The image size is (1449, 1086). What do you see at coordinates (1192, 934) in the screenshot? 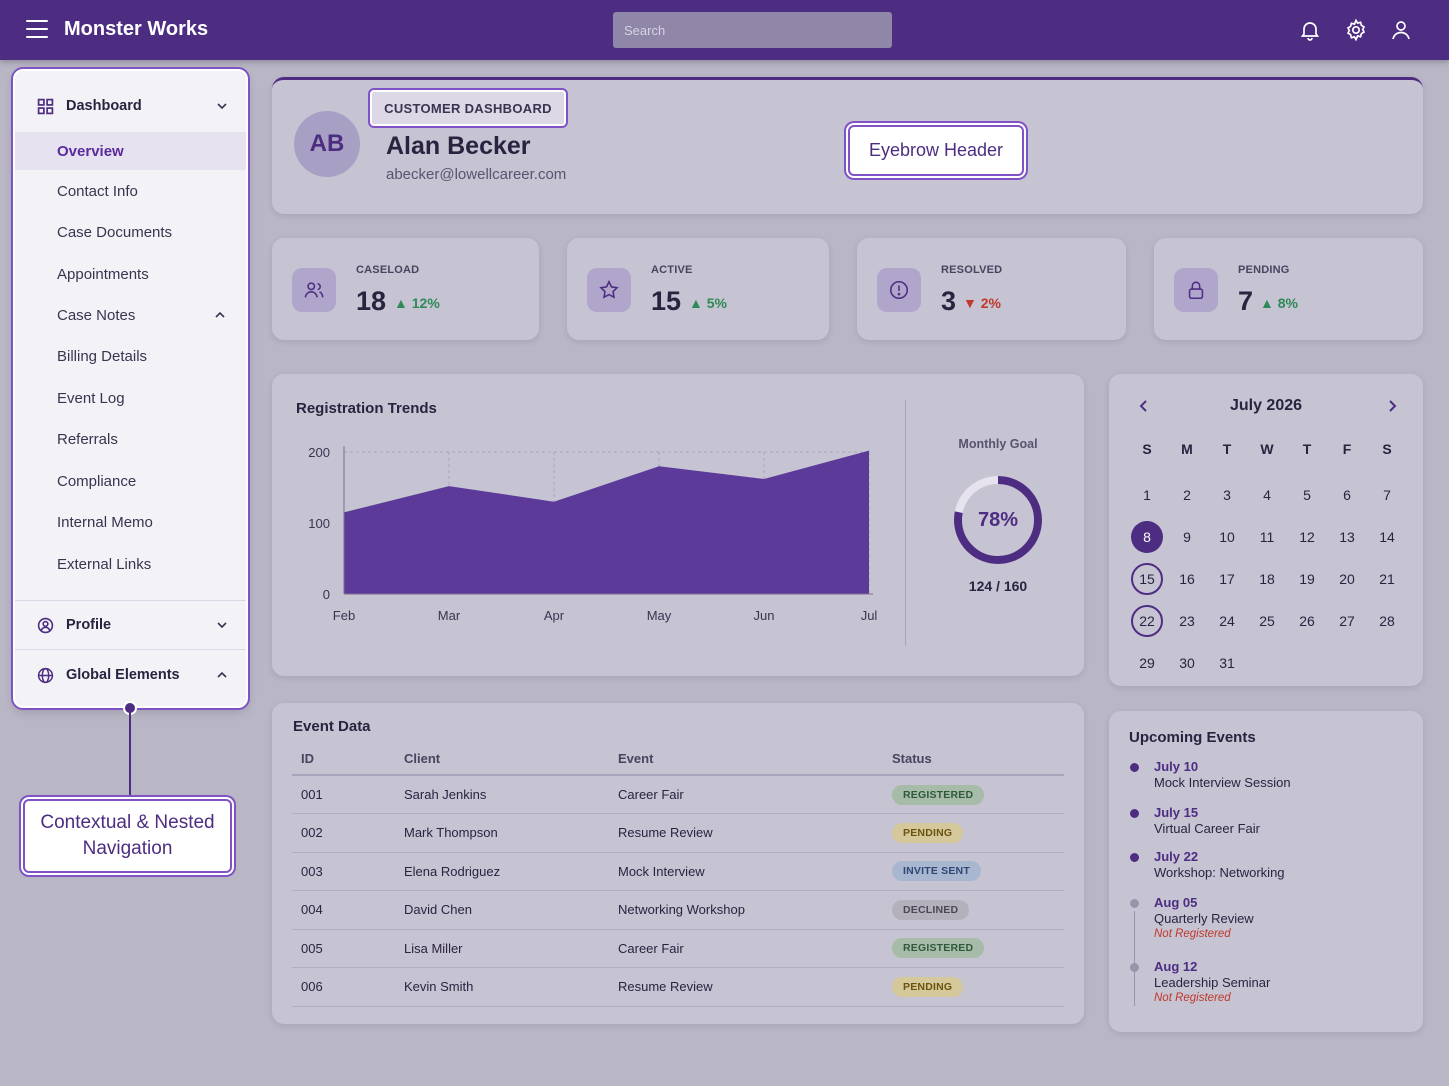
I see `event-note: Not Registered` at bounding box center [1192, 934].